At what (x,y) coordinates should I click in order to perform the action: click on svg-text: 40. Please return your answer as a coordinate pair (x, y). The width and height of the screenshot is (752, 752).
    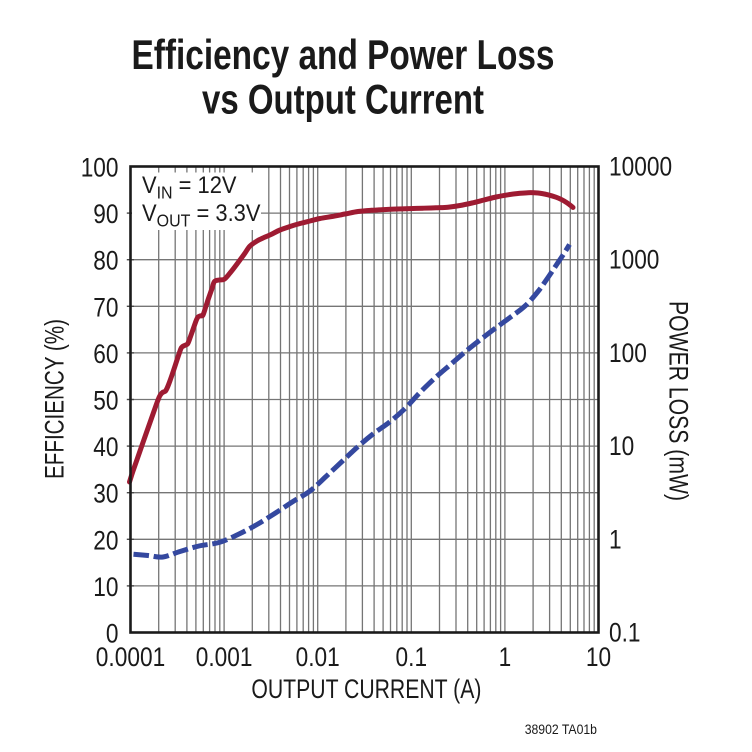
    Looking at the image, I should click on (105, 447).